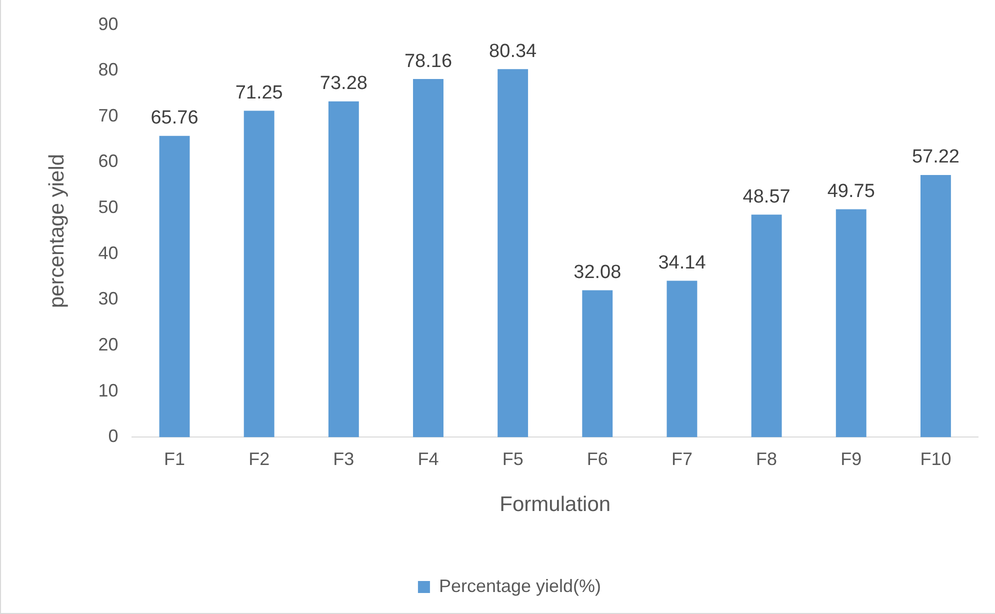 The width and height of the screenshot is (995, 614). What do you see at coordinates (513, 51) in the screenshot?
I see `data-label: 80.34` at bounding box center [513, 51].